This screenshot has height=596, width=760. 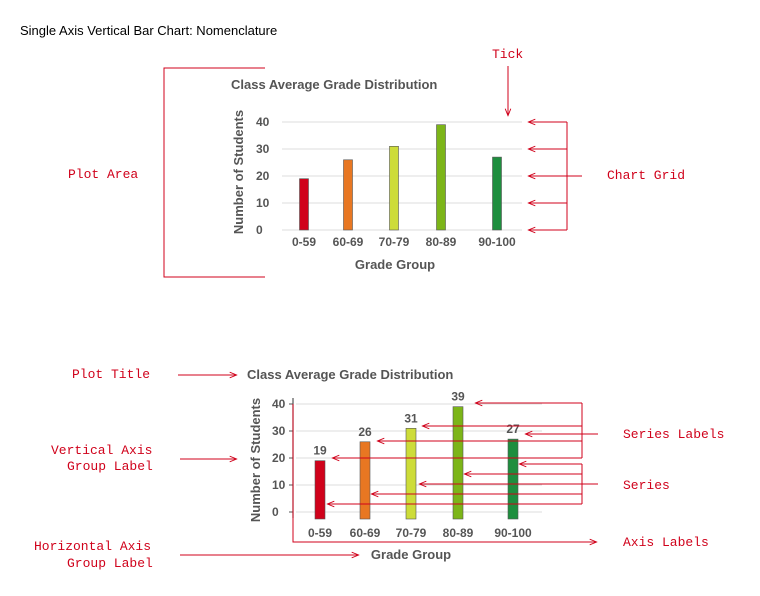 What do you see at coordinates (110, 563) in the screenshot?
I see `horizontal-axis-annotation-line2: Group Label` at bounding box center [110, 563].